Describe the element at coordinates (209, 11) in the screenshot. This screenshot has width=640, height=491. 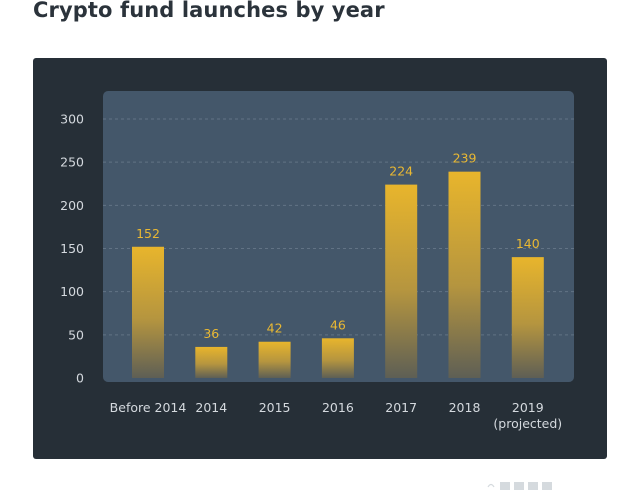
I see `page-title: Crypto fund launches by year` at that location.